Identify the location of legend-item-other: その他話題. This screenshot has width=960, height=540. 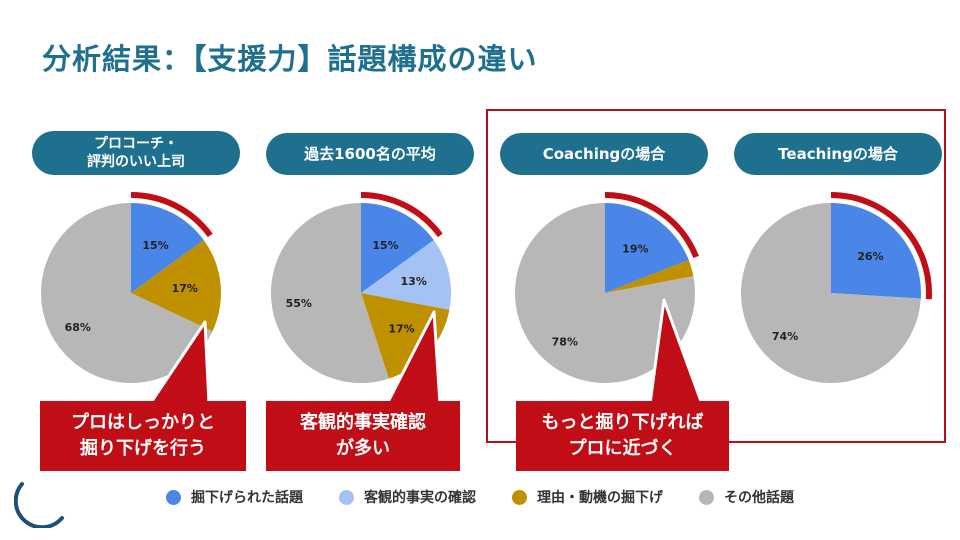
(746, 497).